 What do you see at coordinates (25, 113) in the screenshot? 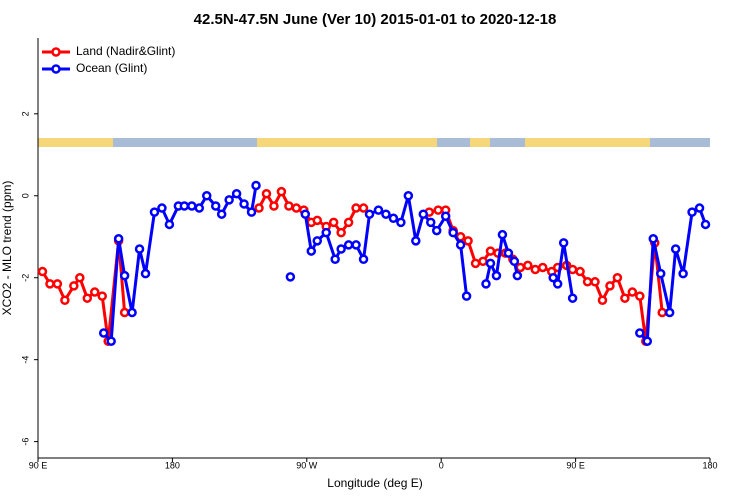
I see `y-tick-label: 2` at bounding box center [25, 113].